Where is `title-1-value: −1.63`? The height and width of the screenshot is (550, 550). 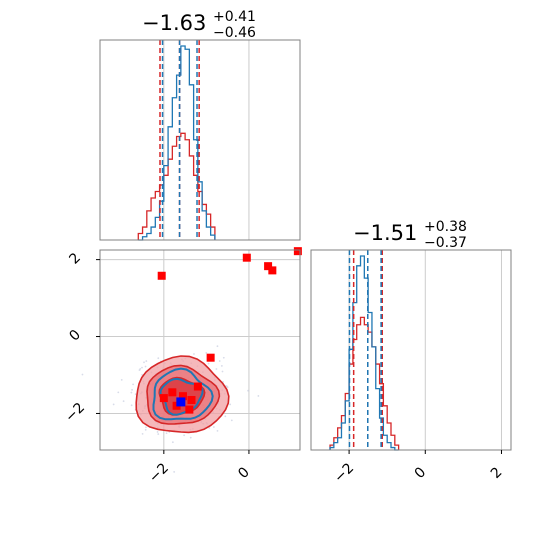
title-1-value: −1.63 is located at coordinates (174, 23).